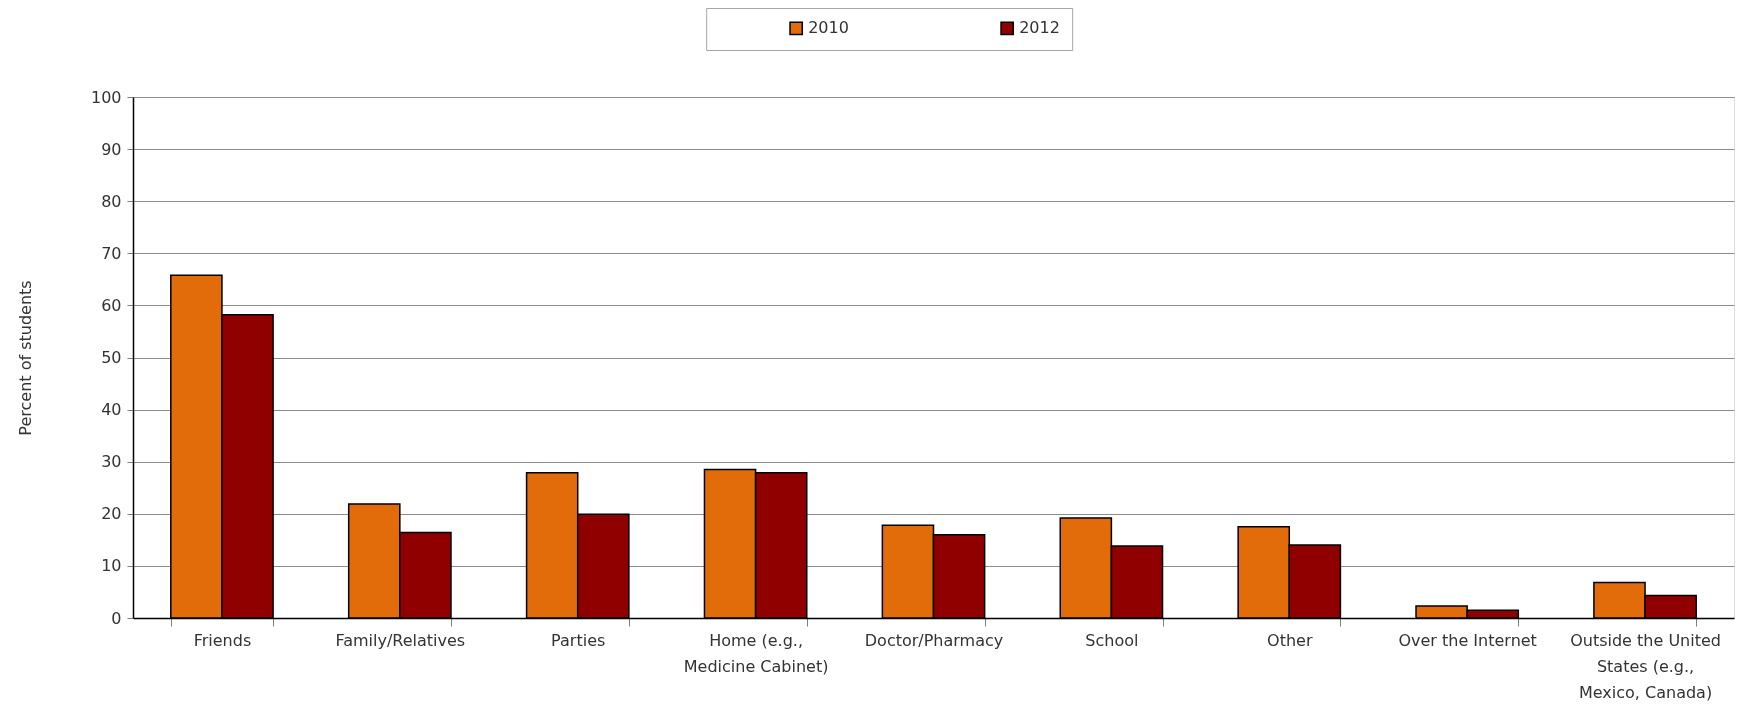 This screenshot has height=708, width=1741. I want to click on y-tick-label: 30, so click(111, 462).